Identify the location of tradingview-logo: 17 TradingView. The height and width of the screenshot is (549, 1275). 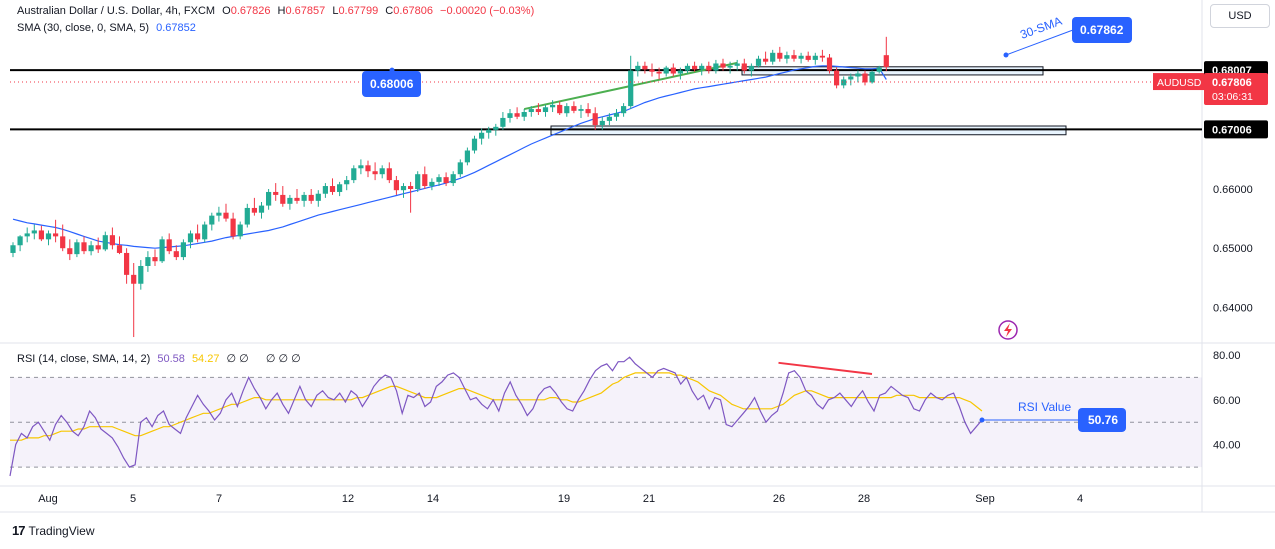
(53, 530).